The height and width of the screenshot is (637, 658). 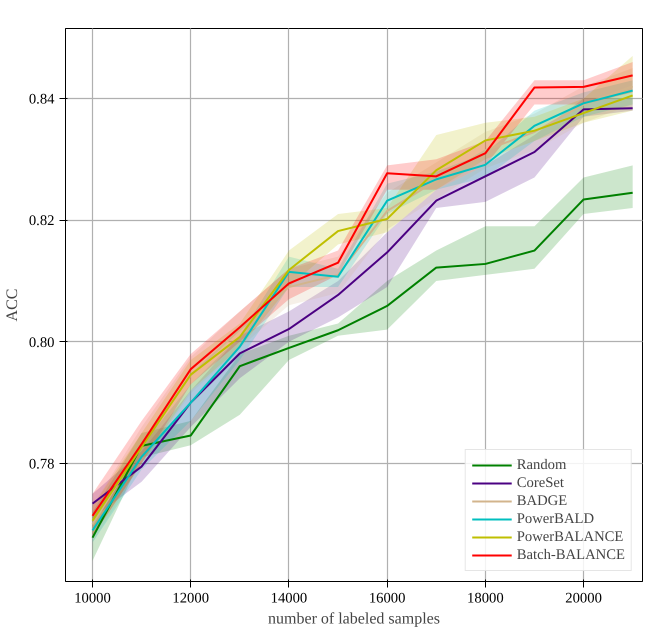 I want to click on legend-label: Random, so click(x=541, y=465).